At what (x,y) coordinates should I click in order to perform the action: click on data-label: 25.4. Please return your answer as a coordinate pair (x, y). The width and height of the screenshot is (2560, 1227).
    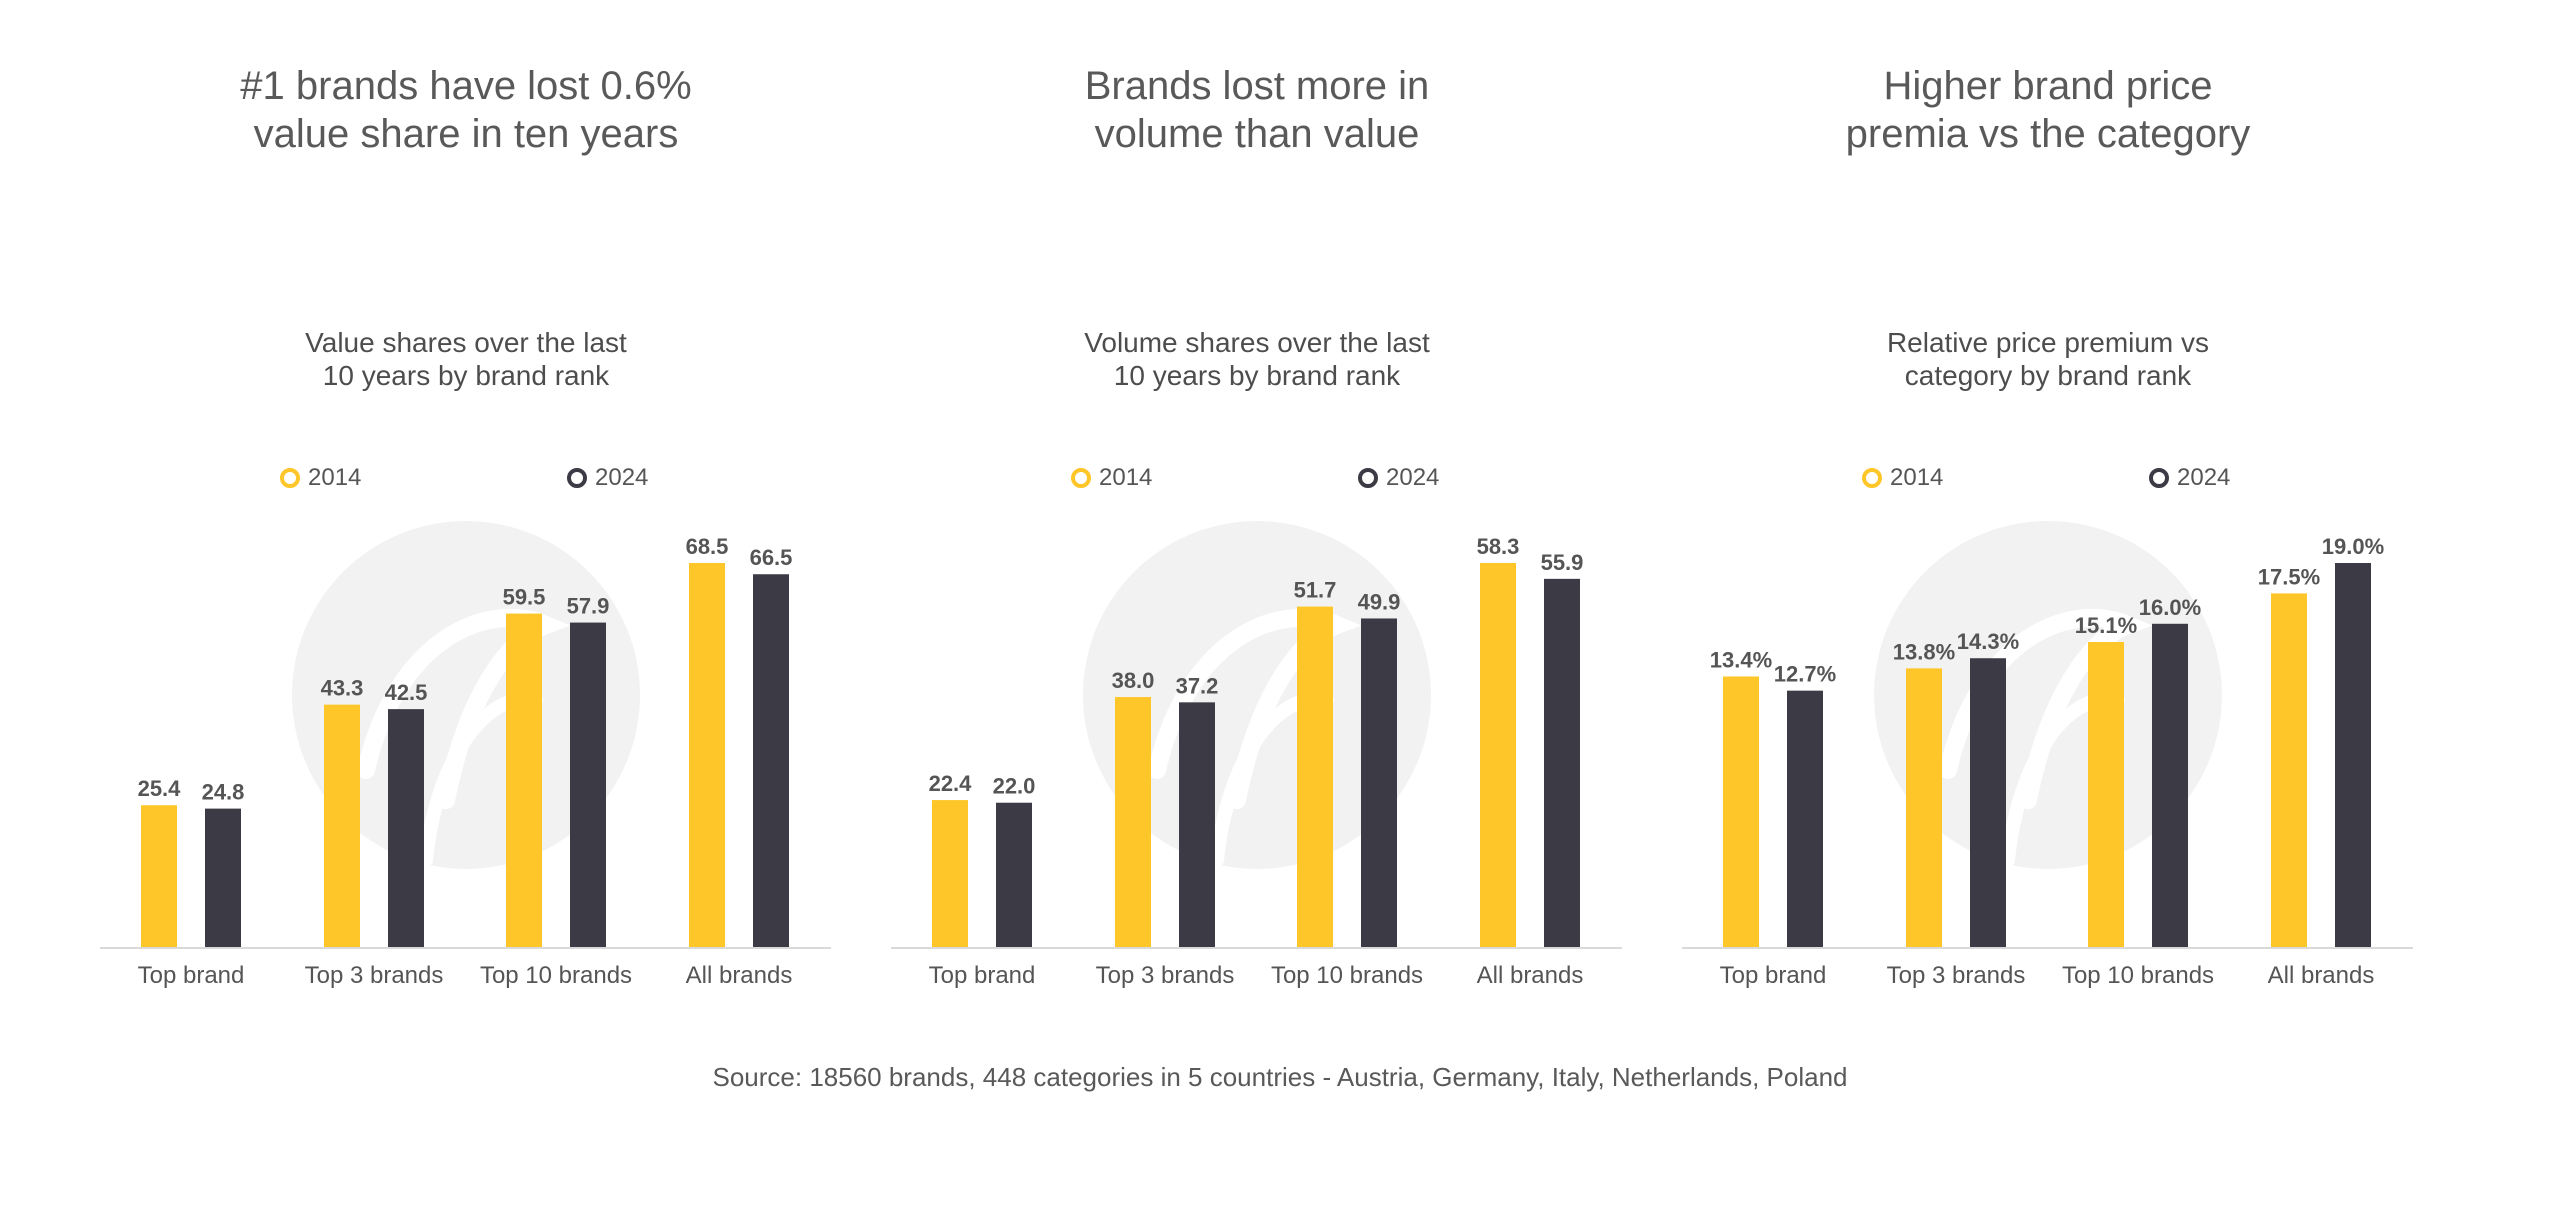
    Looking at the image, I should click on (160, 788).